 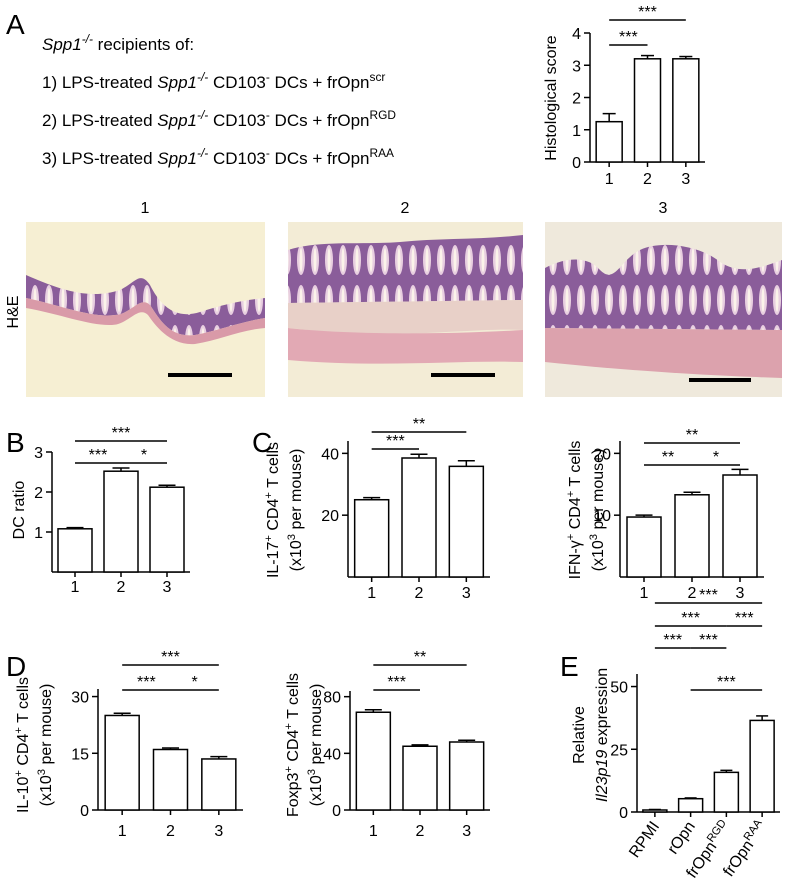 What do you see at coordinates (663, 208) in the screenshot?
I see `image-label: 3` at bounding box center [663, 208].